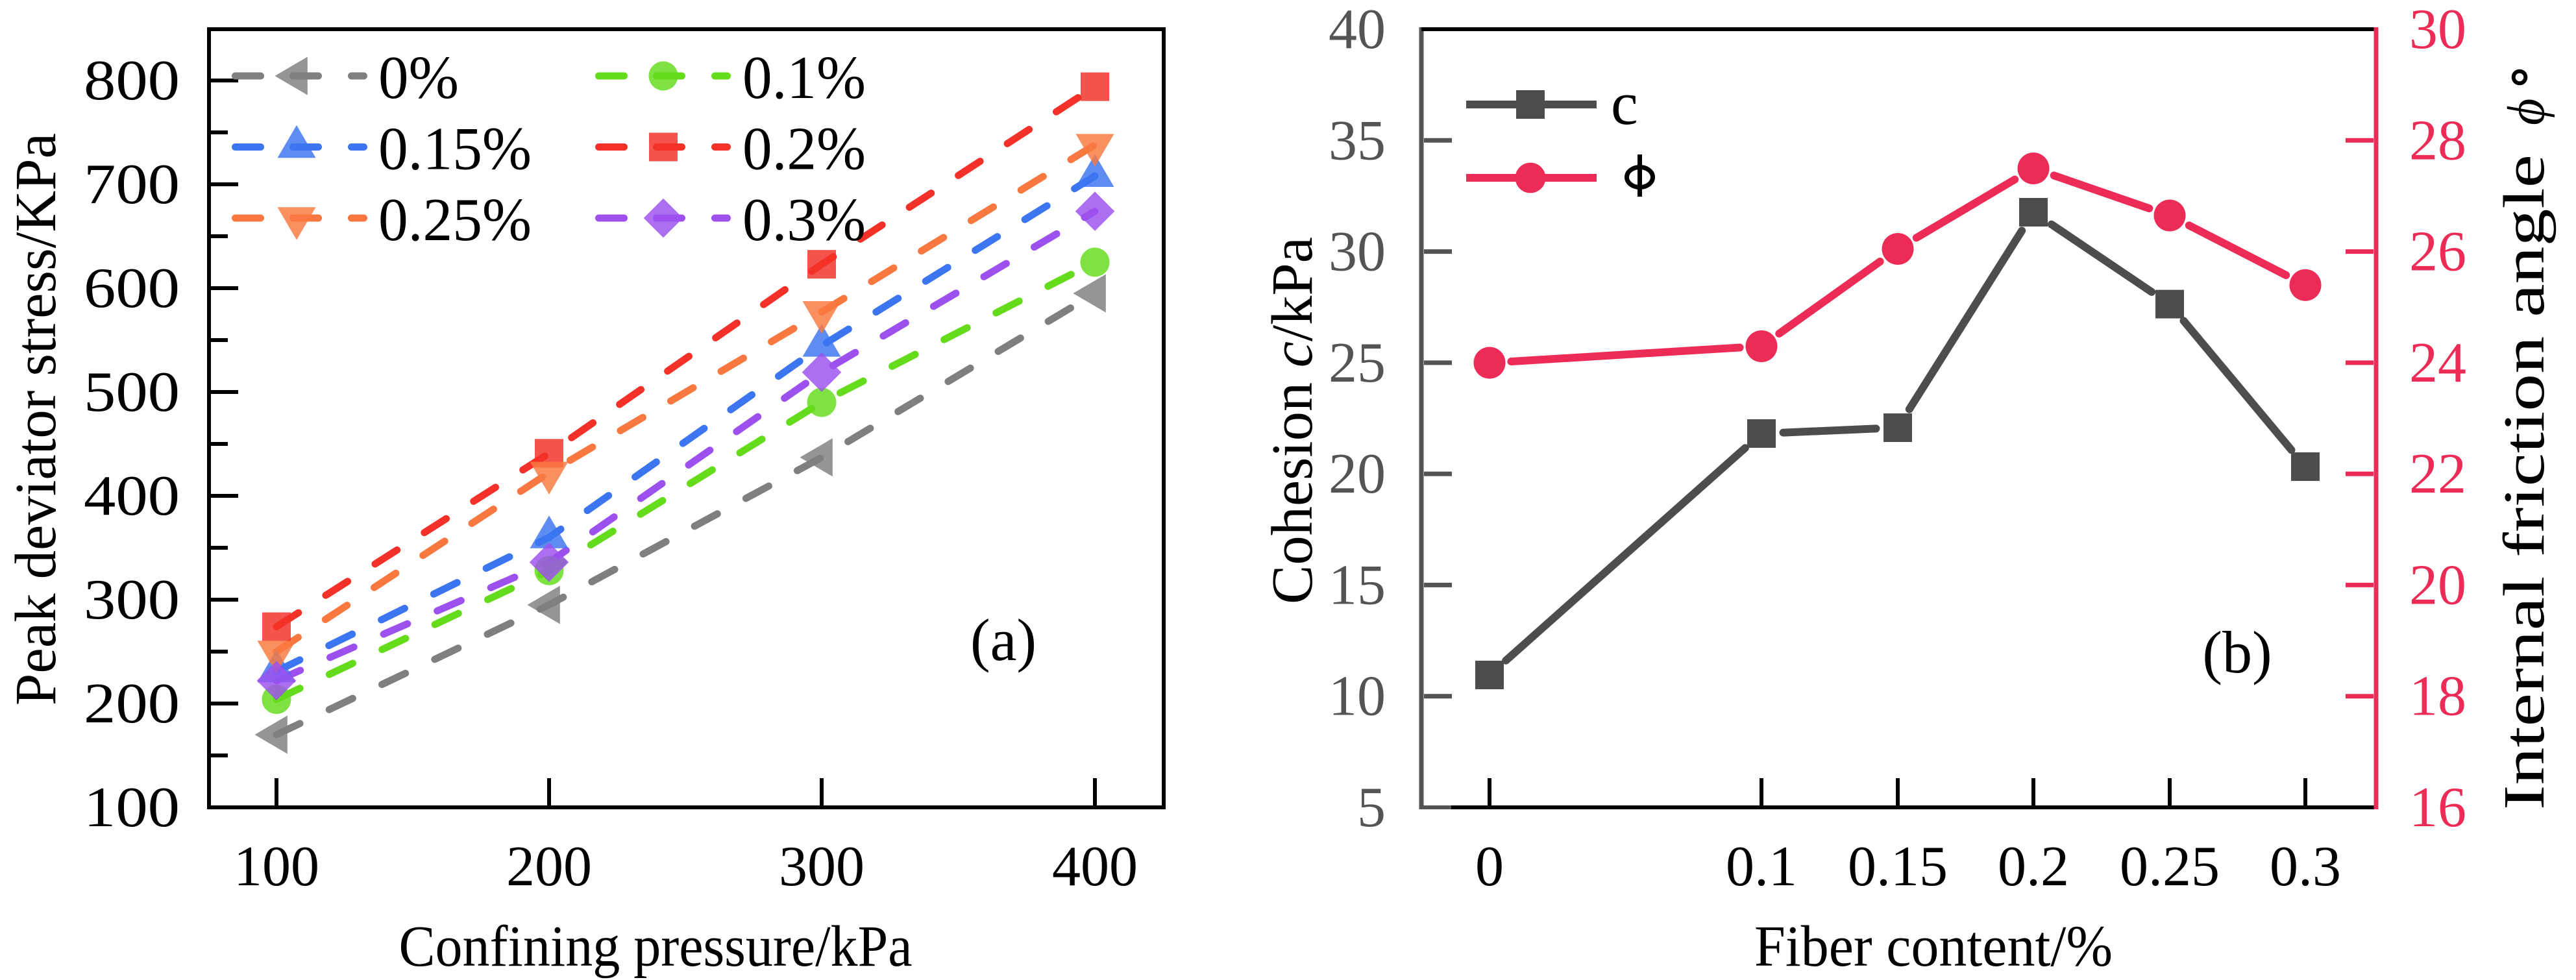 This screenshot has height=980, width=2576. What do you see at coordinates (2170, 867) in the screenshot?
I see `svg-text: 0.25` at bounding box center [2170, 867].